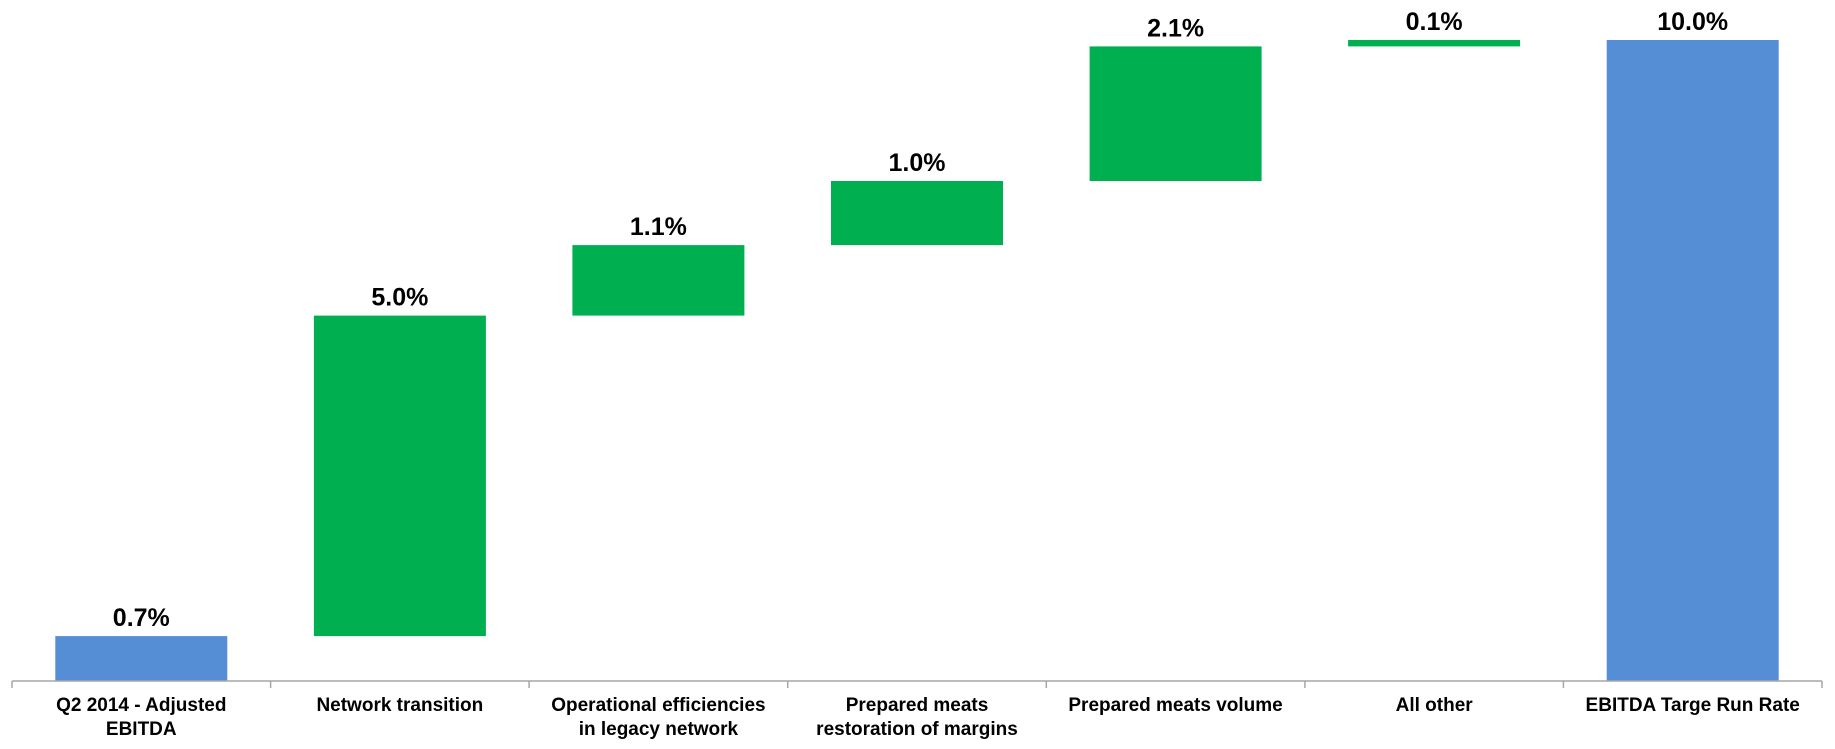 This screenshot has width=1835, height=749. Describe the element at coordinates (917, 729) in the screenshot. I see `x-tick-label-line: restoration of margins` at that location.